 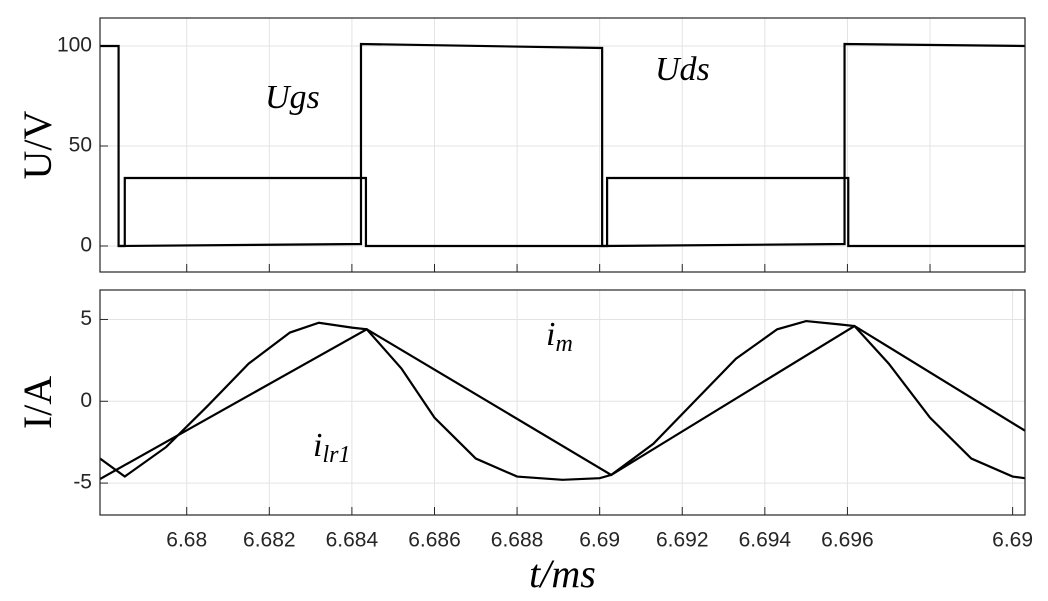 I want to click on y-tick-label: 100, so click(x=74, y=45).